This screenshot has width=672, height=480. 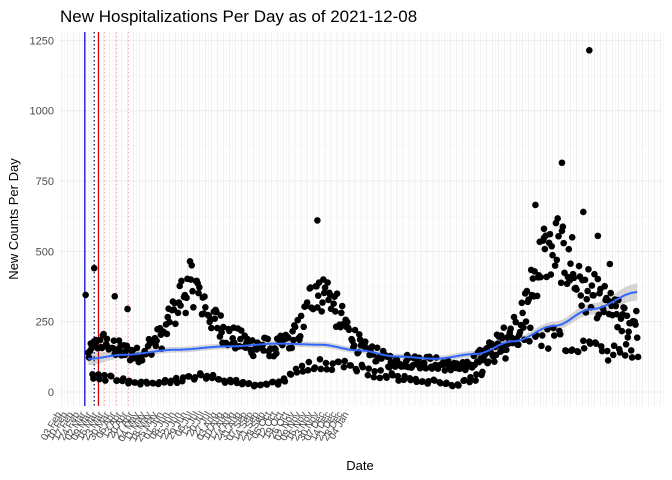 What do you see at coordinates (42, 217) in the screenshot?
I see `y-axis: 0 250 500 750 1000 1250` at bounding box center [42, 217].